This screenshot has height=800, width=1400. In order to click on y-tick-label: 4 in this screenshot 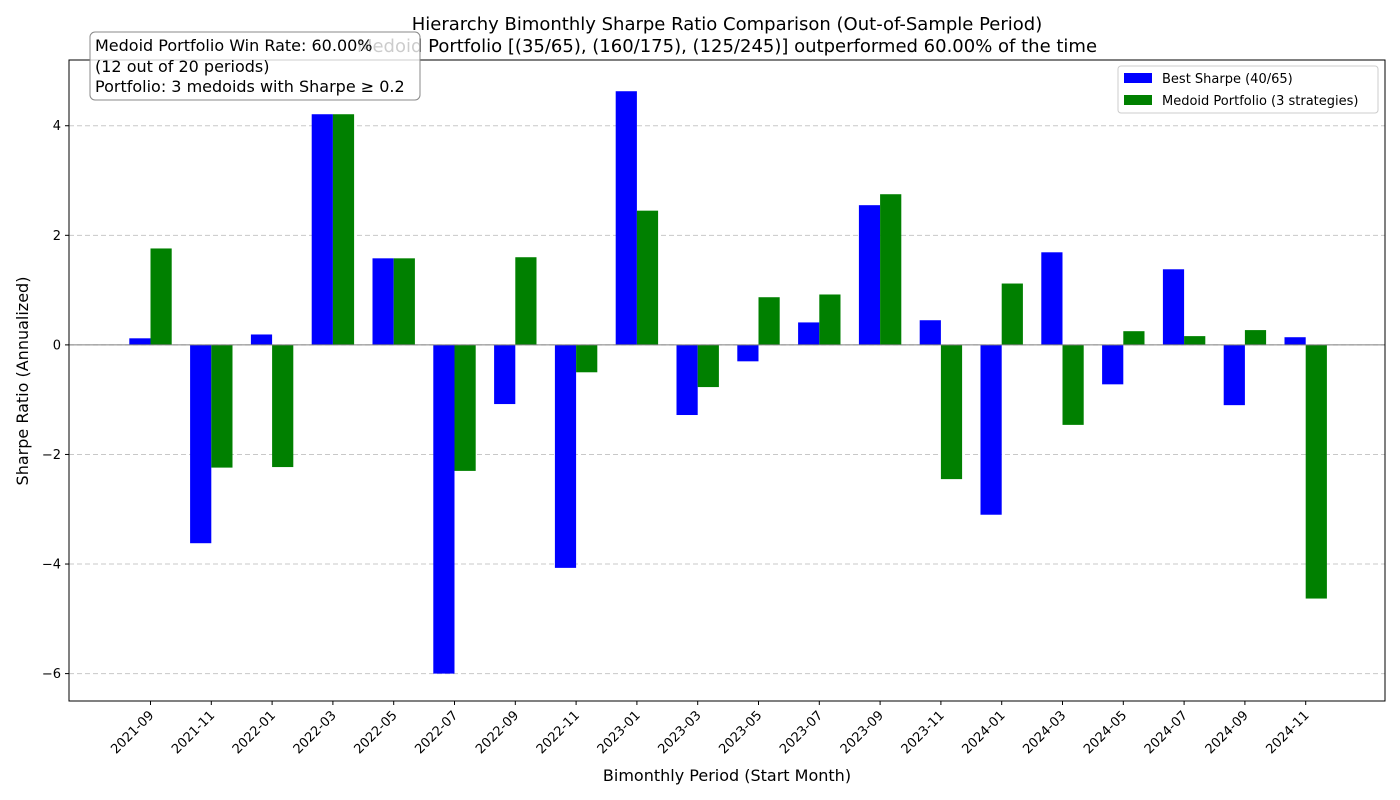, I will do `click(57, 126)`.